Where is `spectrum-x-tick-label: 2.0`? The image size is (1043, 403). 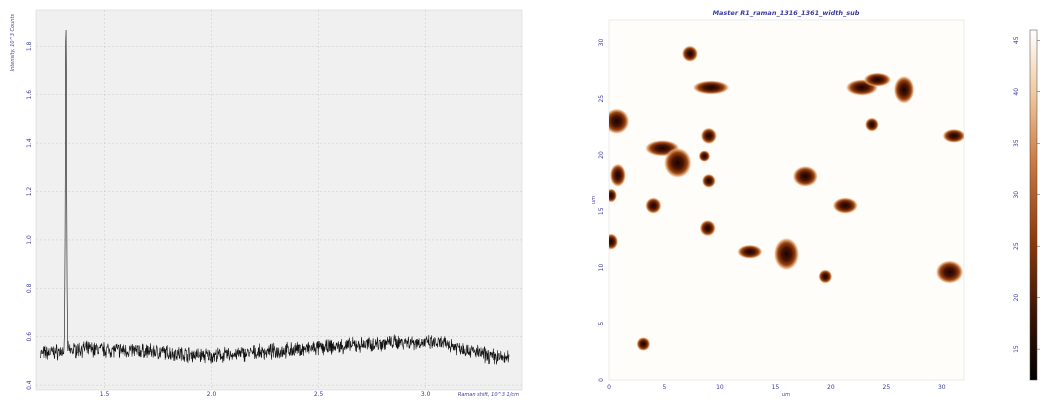
spectrum-x-tick-label: 2.0 is located at coordinates (212, 394).